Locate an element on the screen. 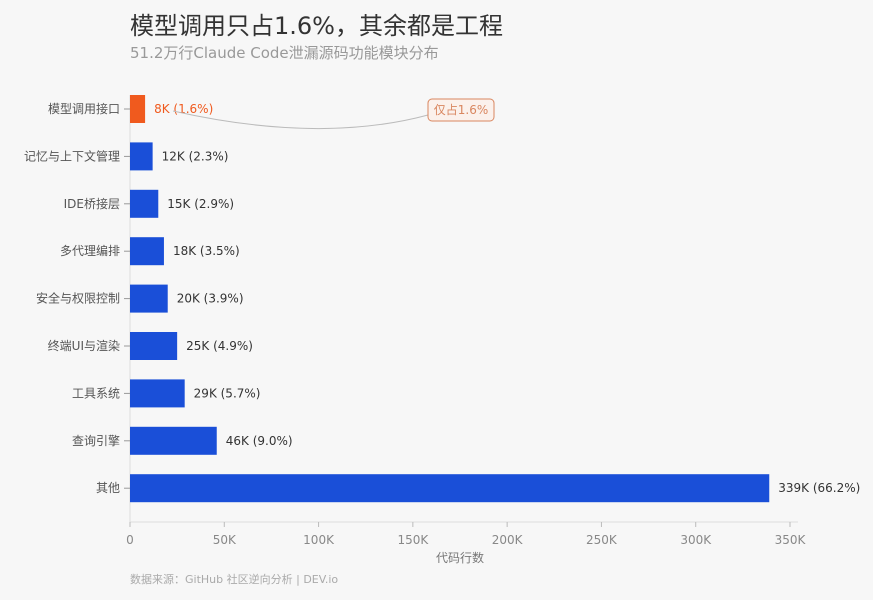 Image resolution: width=873 pixels, height=600 pixels. category-label: 安全与权限控制 is located at coordinates (78, 298).